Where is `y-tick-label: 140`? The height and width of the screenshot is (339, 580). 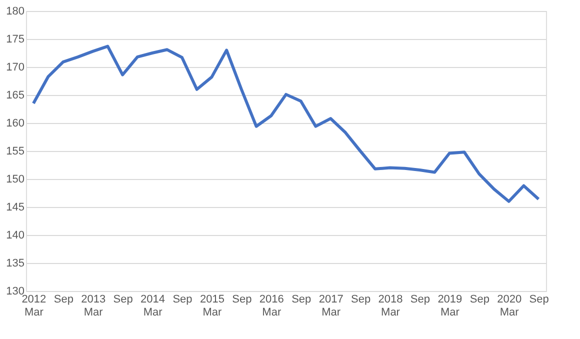
y-tick-label: 140 is located at coordinates (15, 236).